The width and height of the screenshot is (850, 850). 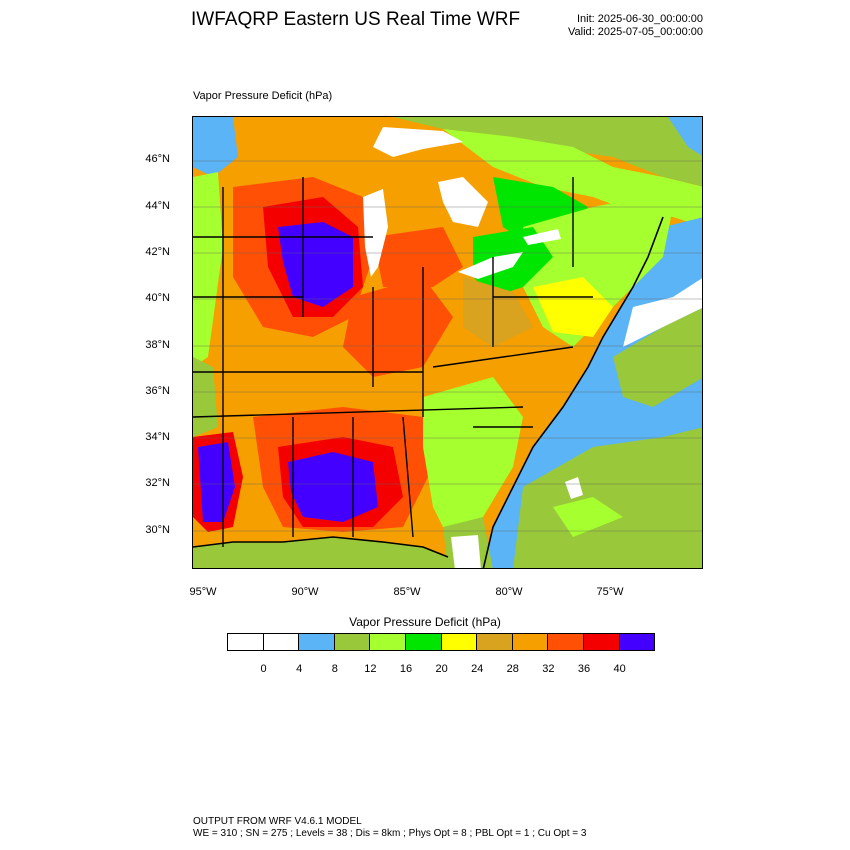 I want to click on colorbar-tick-label: 20, so click(x=441, y=669).